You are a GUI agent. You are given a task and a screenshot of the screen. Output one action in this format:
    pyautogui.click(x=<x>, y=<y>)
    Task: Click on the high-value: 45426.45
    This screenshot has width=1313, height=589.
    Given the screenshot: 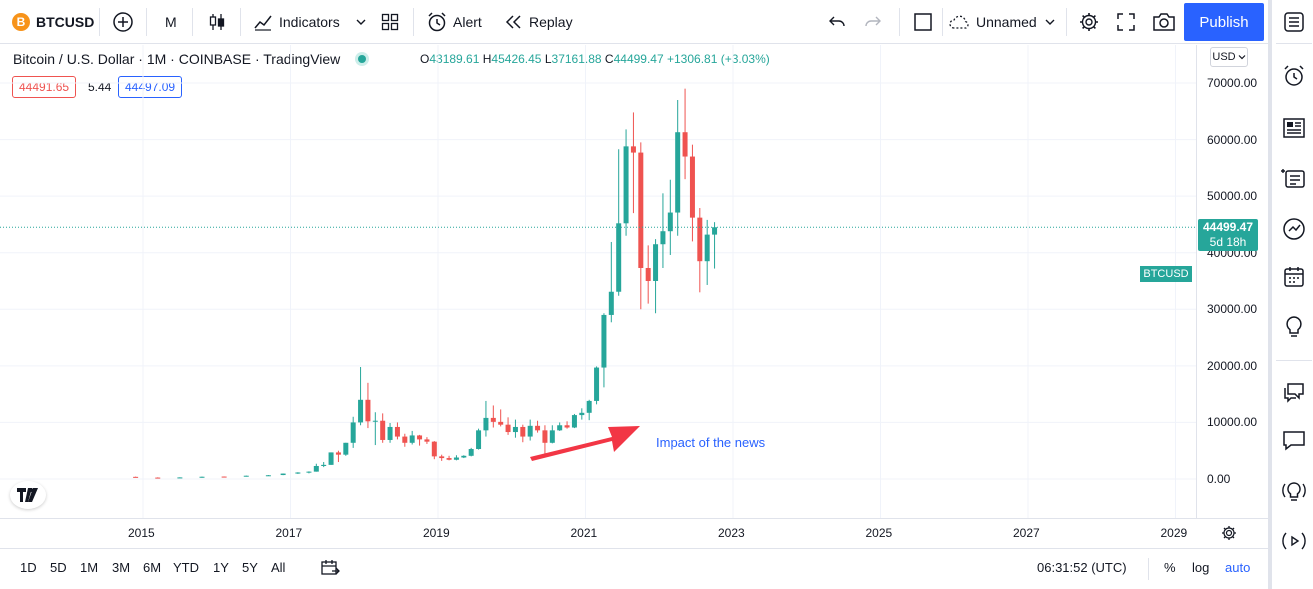 What is the action you would take?
    pyautogui.click(x=516, y=59)
    